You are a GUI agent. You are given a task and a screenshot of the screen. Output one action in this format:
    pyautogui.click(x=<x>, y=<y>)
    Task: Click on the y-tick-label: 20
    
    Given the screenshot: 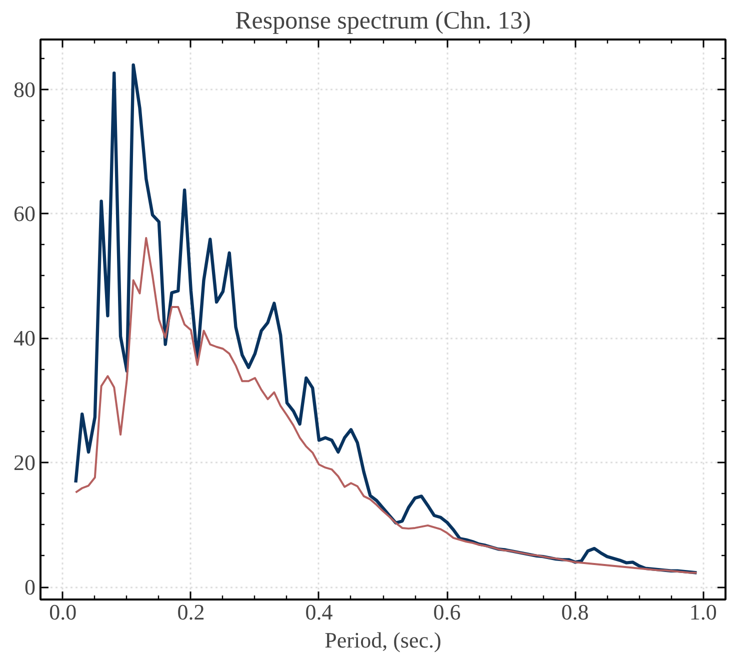 What is the action you would take?
    pyautogui.click(x=25, y=463)
    